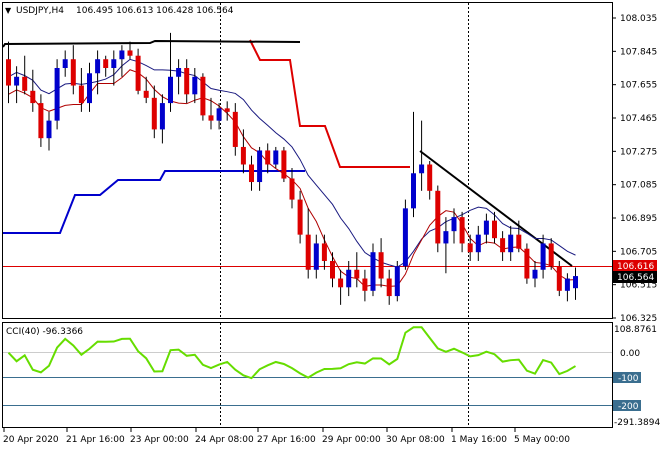 This screenshot has height=450, width=660. What do you see at coordinates (635, 330) in the screenshot?
I see `cci-axis-max: 108.8761` at bounding box center [635, 330].